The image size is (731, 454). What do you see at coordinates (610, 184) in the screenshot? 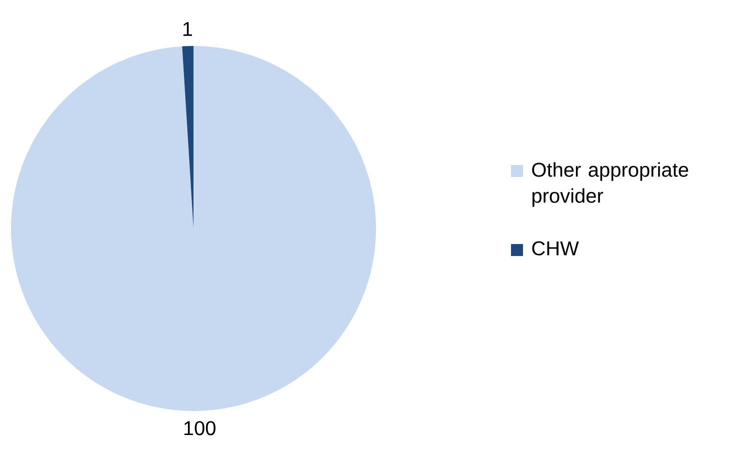
I see `legend-label: Other appropriate provider` at bounding box center [610, 184].